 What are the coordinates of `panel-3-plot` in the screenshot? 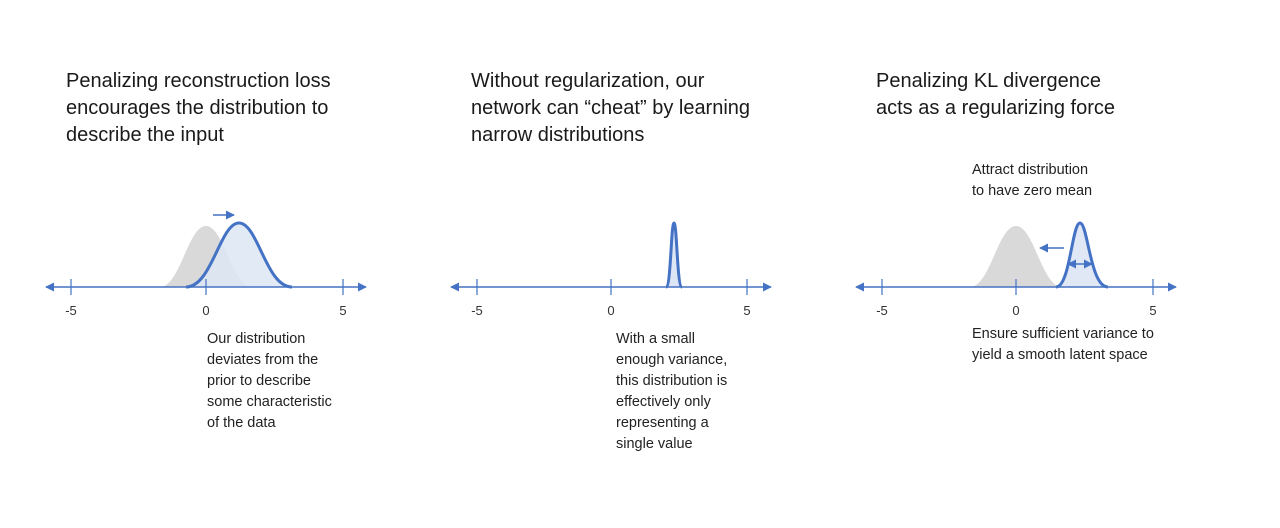 It's located at (1016, 258).